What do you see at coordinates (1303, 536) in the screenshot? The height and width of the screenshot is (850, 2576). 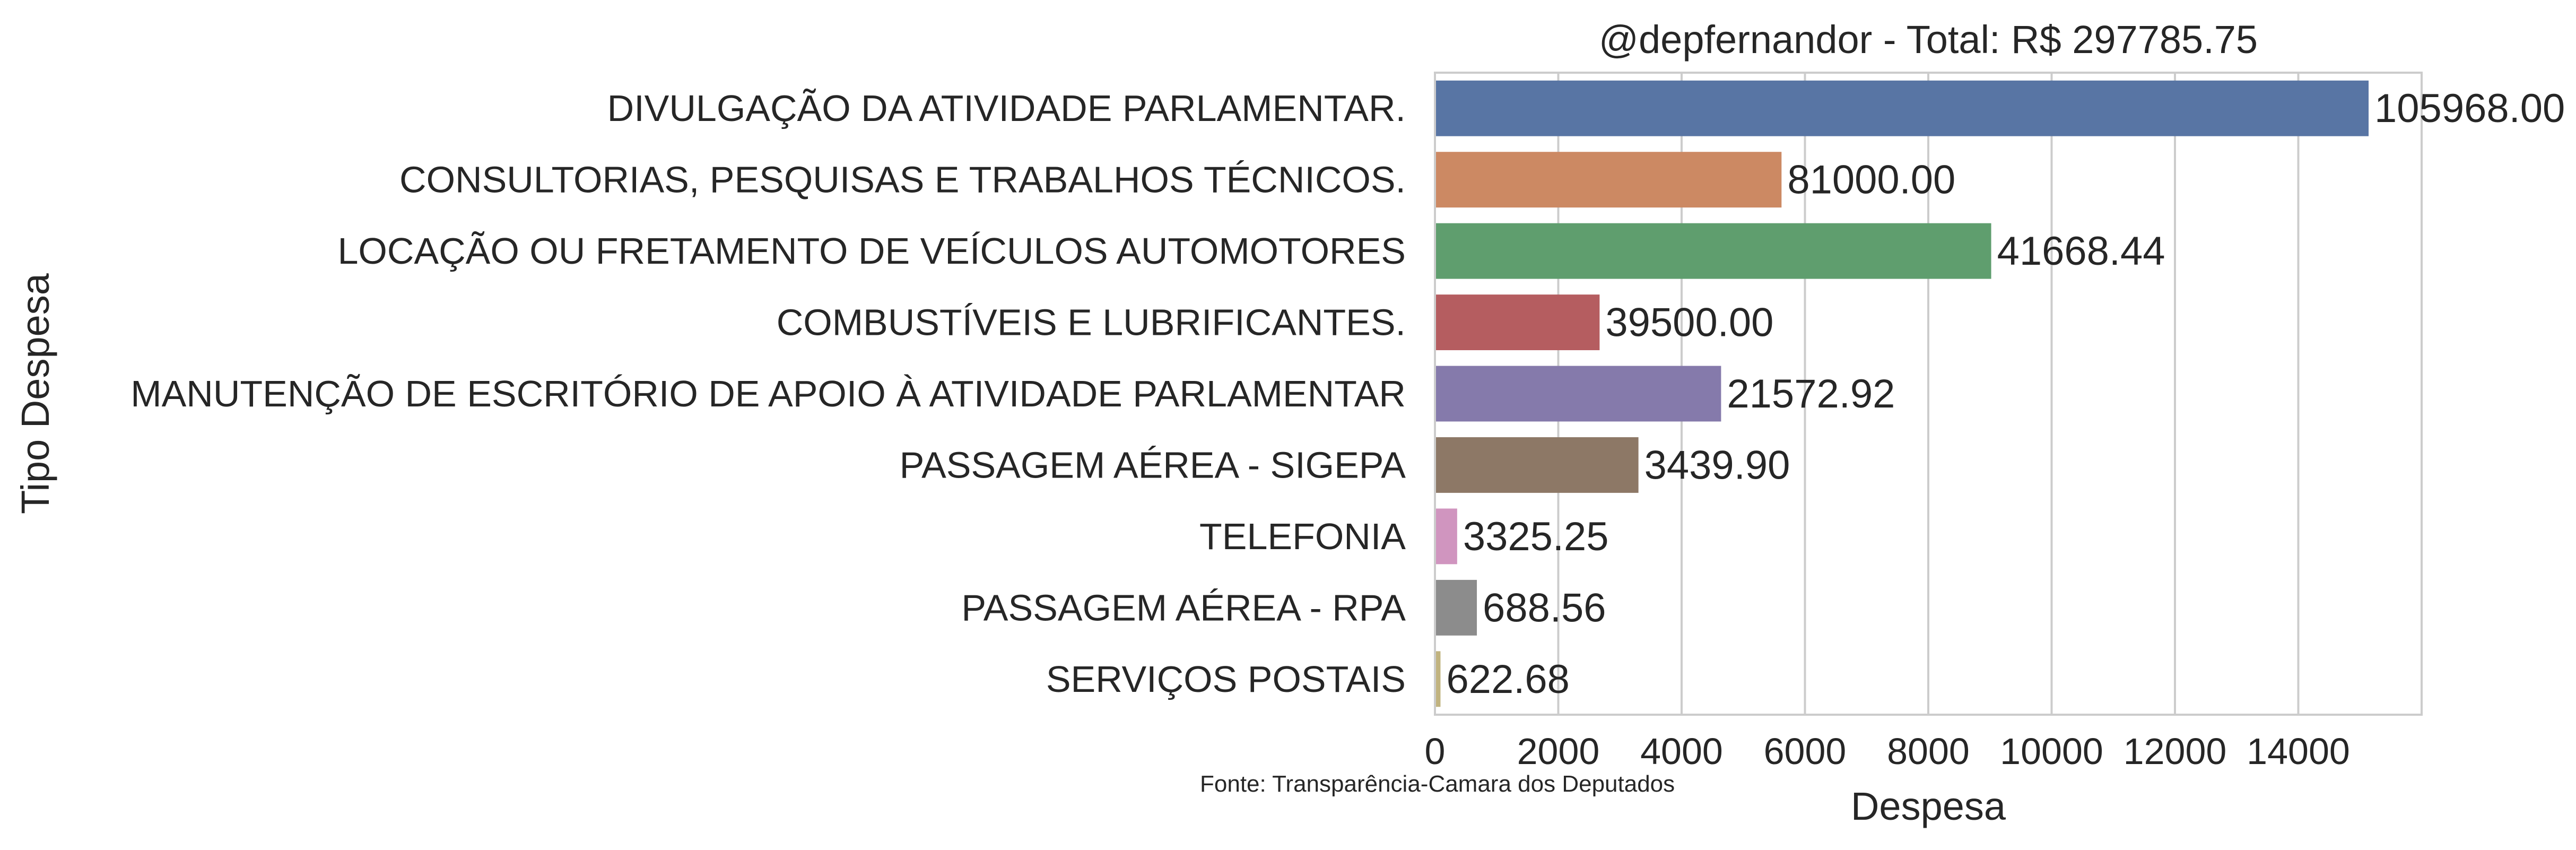 I see `y-tick-label: TELEFONIA` at bounding box center [1303, 536].